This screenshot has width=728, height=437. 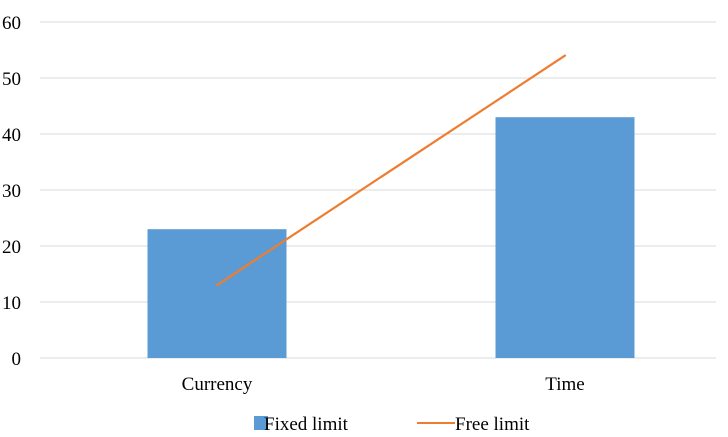 What do you see at coordinates (17, 359) in the screenshot?
I see `y-tick-label: 0` at bounding box center [17, 359].